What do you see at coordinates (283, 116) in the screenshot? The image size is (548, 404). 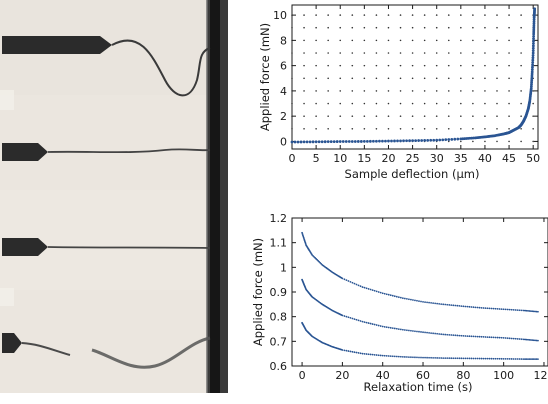 I see `y-tick-label: 2` at bounding box center [283, 116].